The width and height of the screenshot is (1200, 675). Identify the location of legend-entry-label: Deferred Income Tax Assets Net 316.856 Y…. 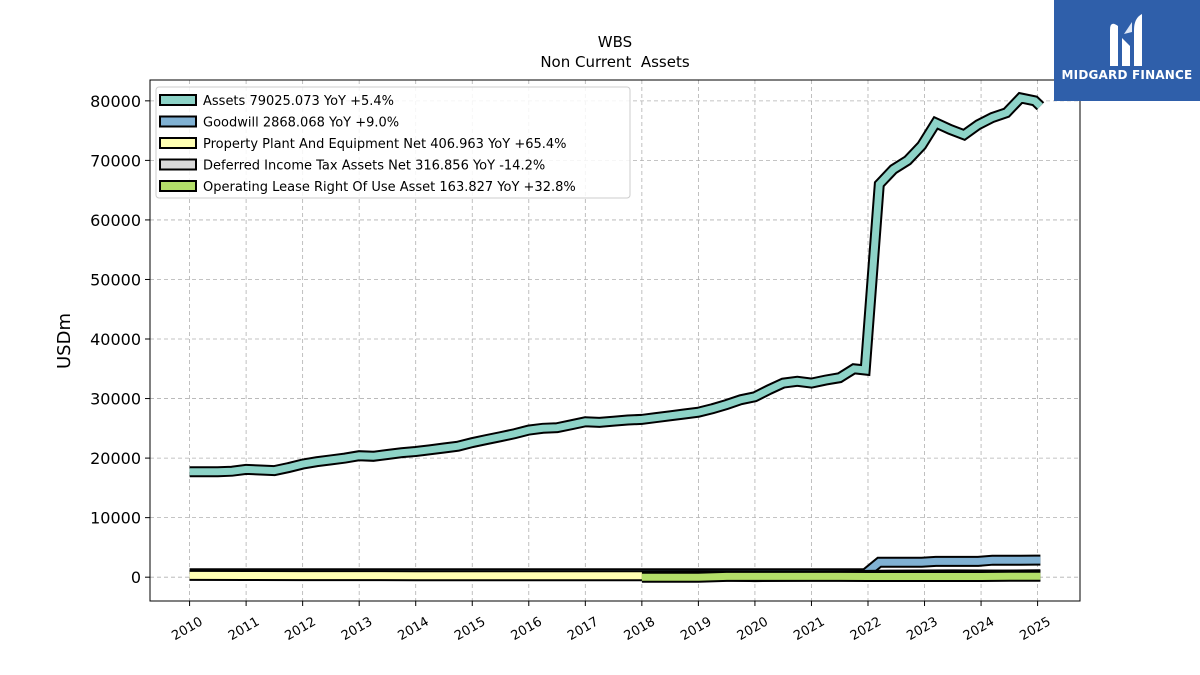
(374, 166).